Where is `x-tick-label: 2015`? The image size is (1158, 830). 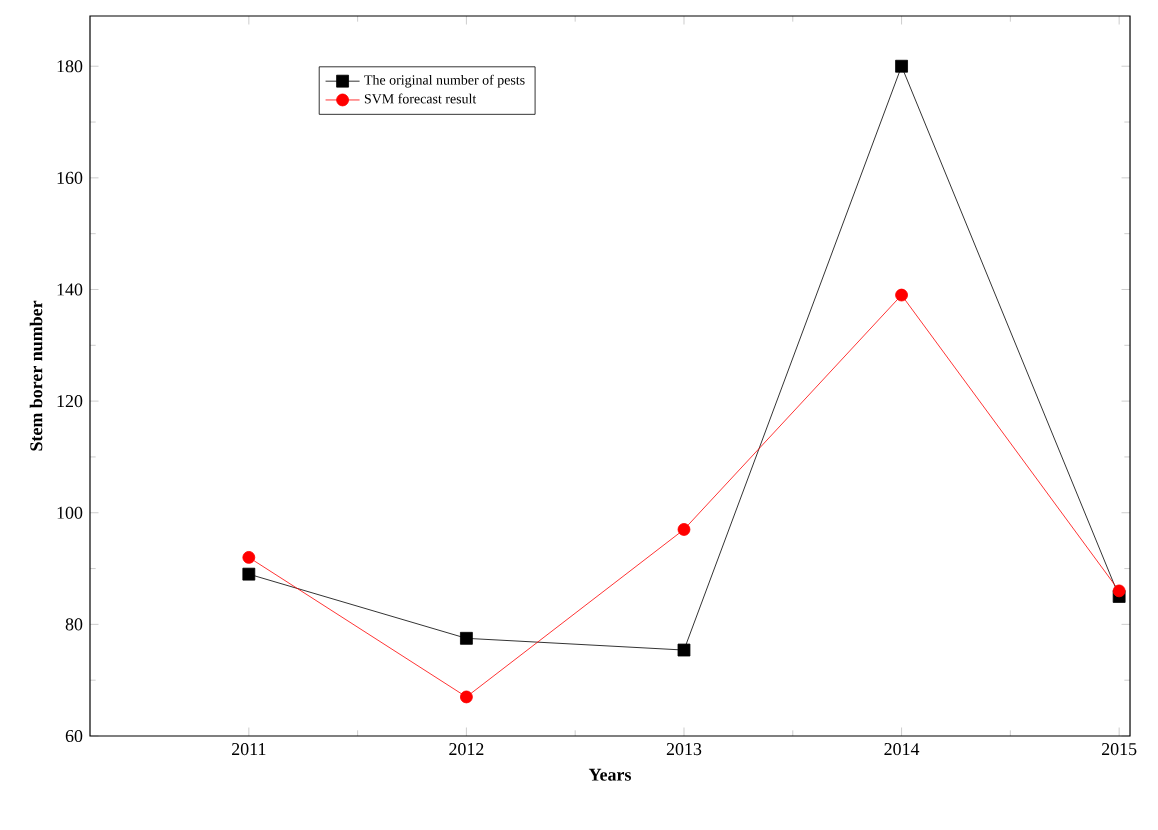
x-tick-label: 2015 is located at coordinates (1119, 749).